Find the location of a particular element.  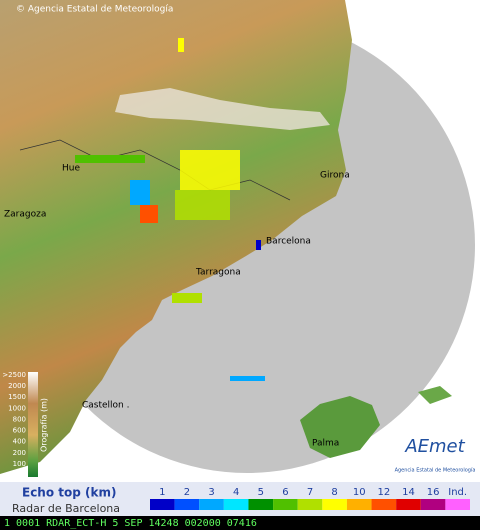

city-marker: Girona is located at coordinates (335, 176).